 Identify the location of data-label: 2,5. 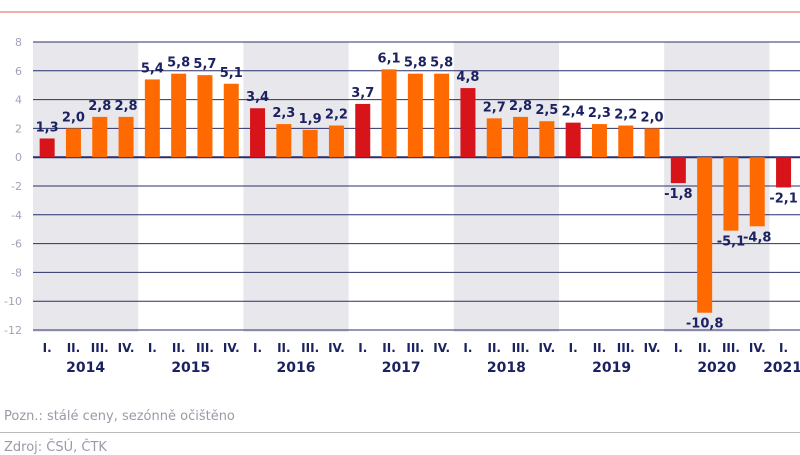
(546, 110).